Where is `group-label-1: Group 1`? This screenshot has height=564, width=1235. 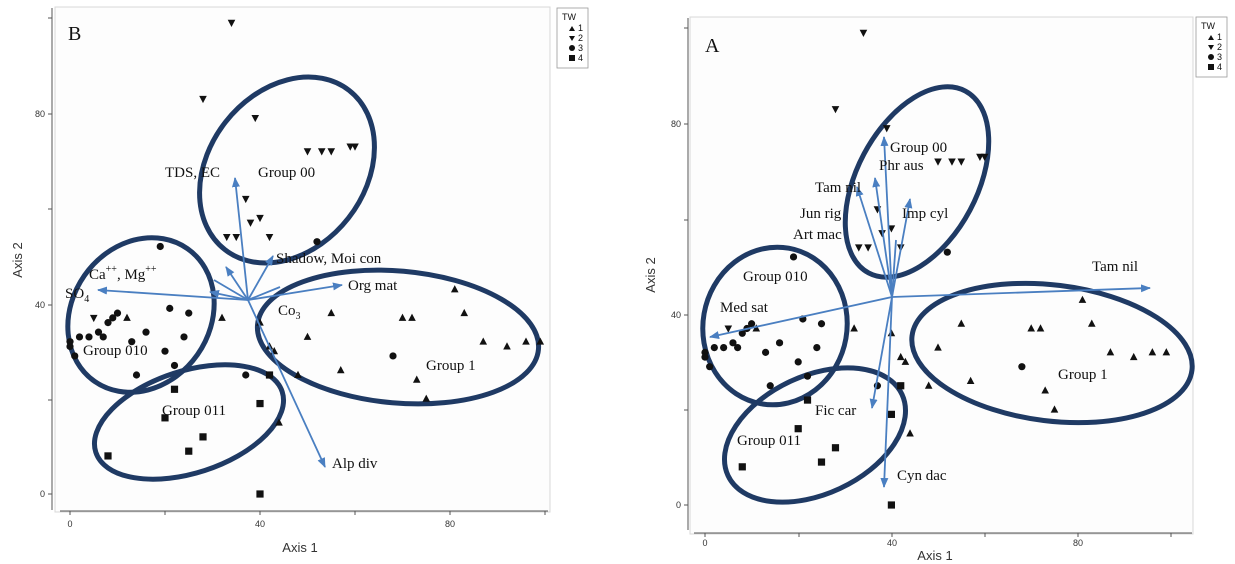 group-label-1: Group 1 is located at coordinates (1083, 375).